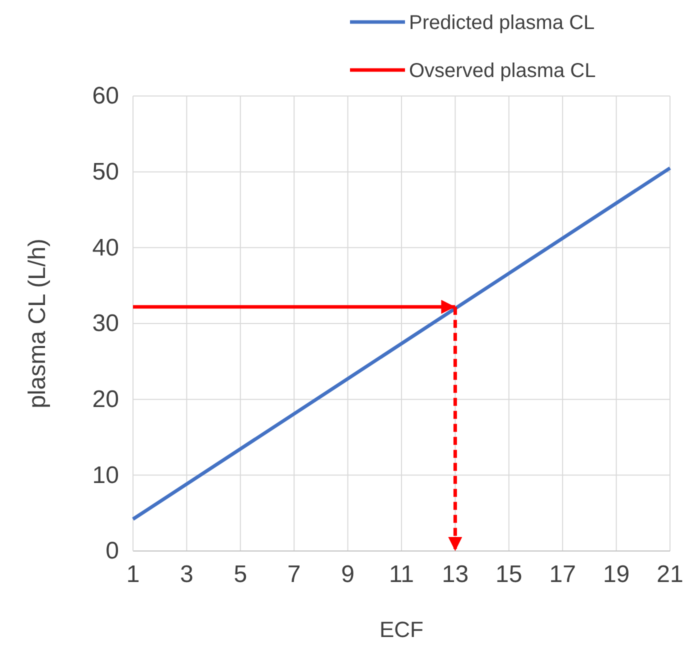 The image size is (693, 650). What do you see at coordinates (347, 574) in the screenshot?
I see `x-tick-label: 9` at bounding box center [347, 574].